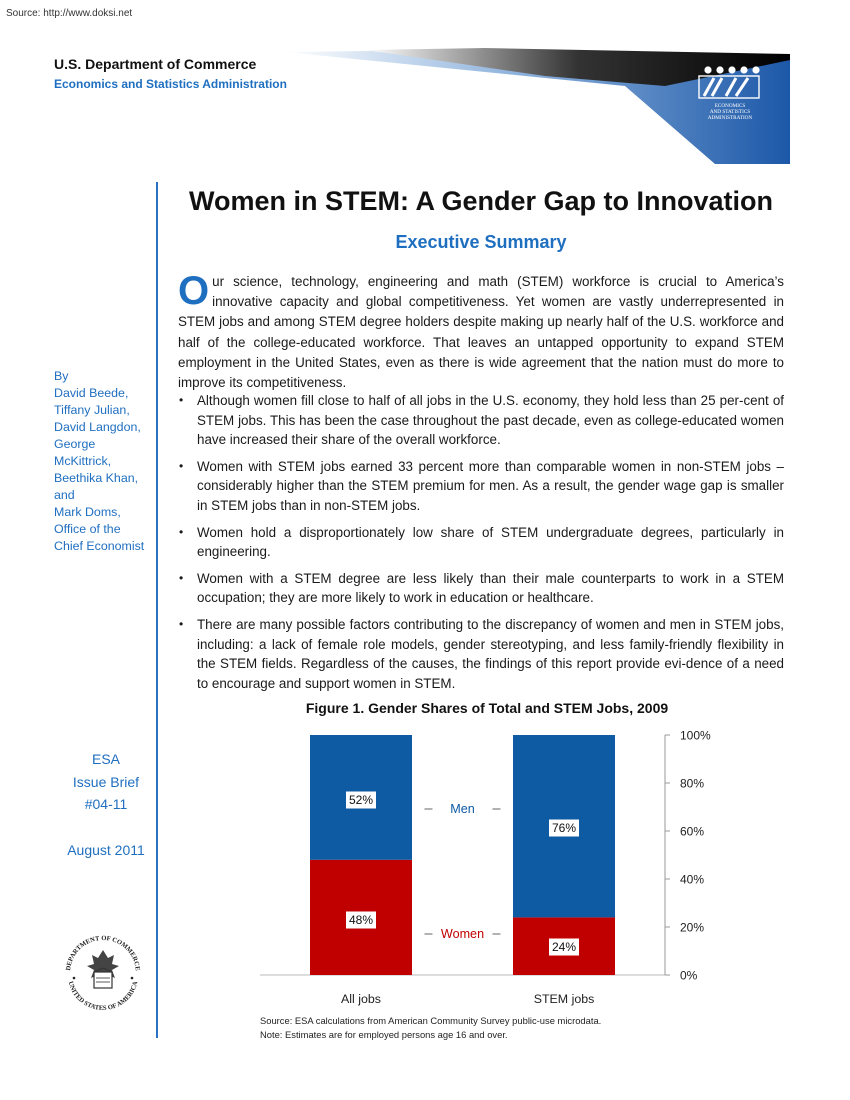  I want to click on author-line: Tiffany Julian,, so click(92, 410).